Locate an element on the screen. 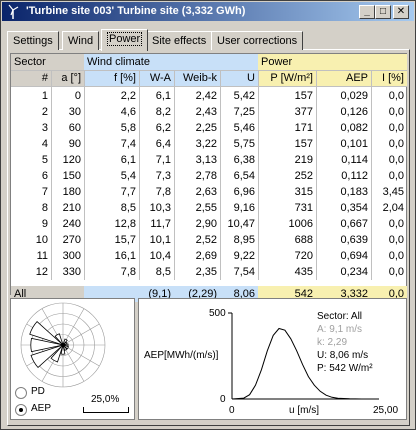 This screenshot has height=430, width=416. table-cell: 2,04 is located at coordinates (393, 208).